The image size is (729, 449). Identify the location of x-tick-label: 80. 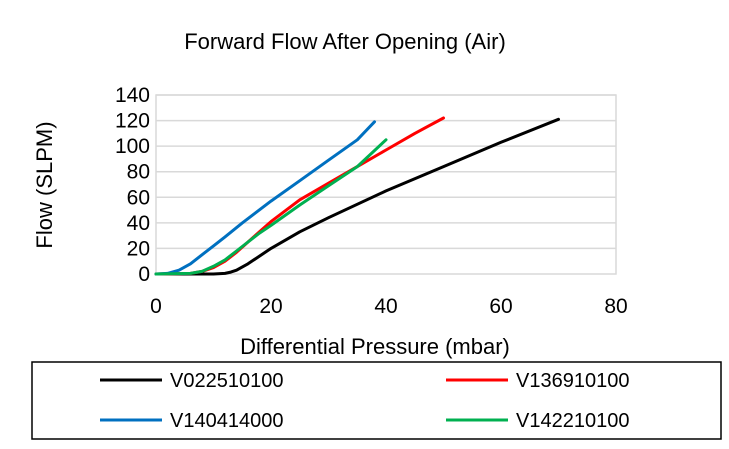
(615, 306).